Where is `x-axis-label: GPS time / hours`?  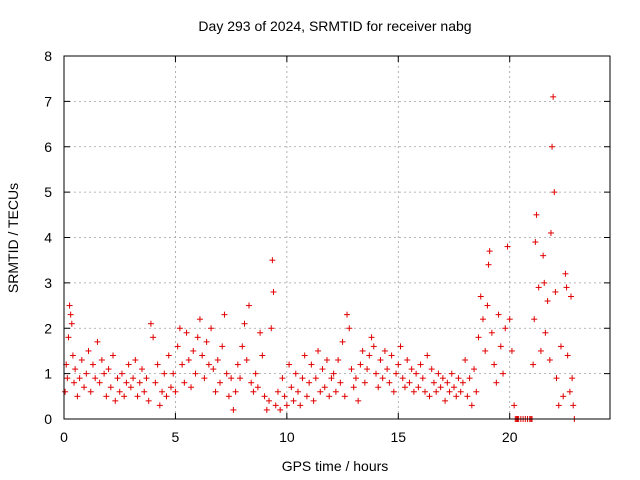 x-axis-label: GPS time / hours is located at coordinates (335, 466).